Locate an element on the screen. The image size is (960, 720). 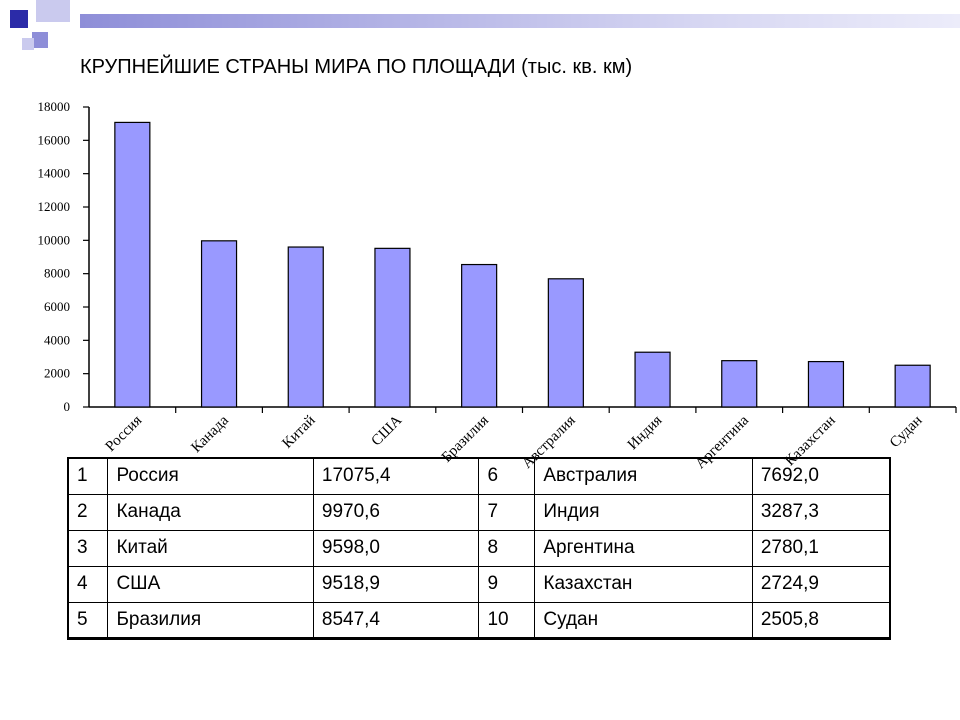
table-cell-name: Аргентина is located at coordinates (643, 548).